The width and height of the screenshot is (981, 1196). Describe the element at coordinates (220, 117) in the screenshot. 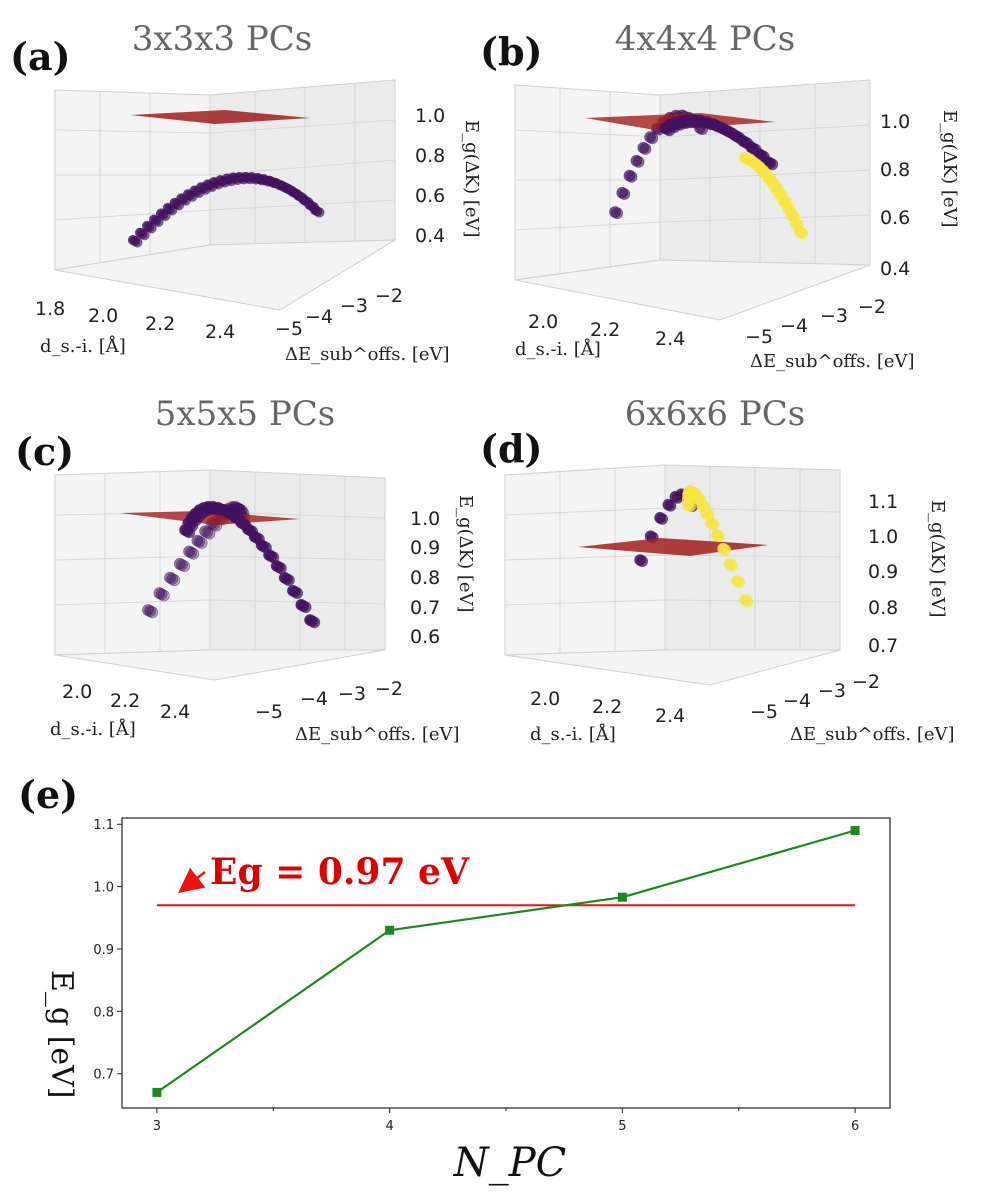

I see `panel-a-eg-plane` at that location.